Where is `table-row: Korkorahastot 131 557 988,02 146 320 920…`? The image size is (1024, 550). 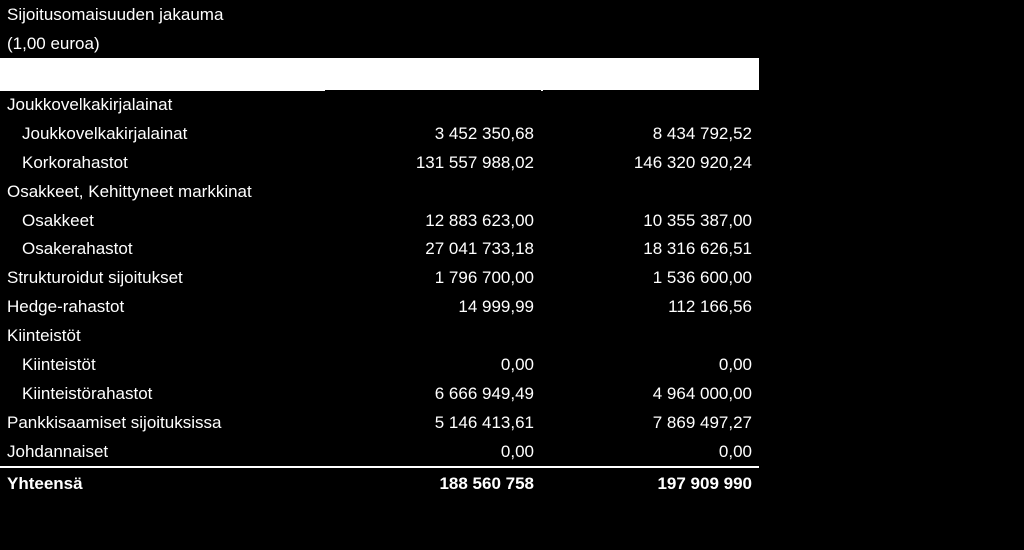
table-row: Korkorahastot 131 557 988,02 146 320 920… is located at coordinates (379, 163).